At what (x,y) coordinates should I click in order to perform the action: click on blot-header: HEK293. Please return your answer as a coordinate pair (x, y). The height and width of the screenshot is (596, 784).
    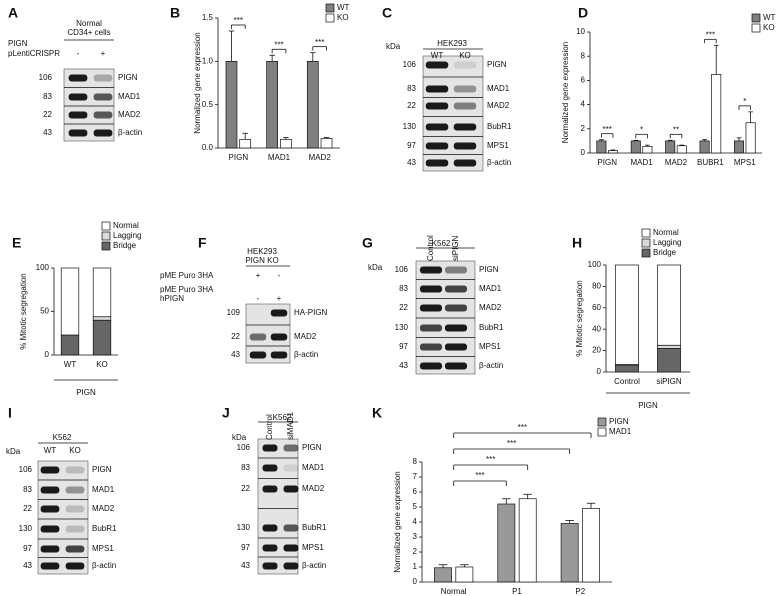
    Looking at the image, I should click on (452, 43).